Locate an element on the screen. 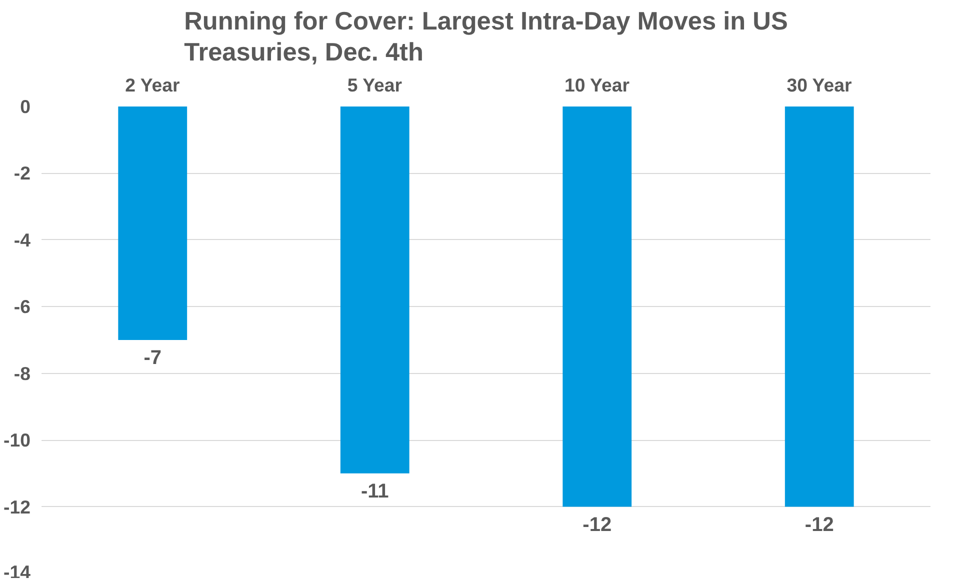 This screenshot has height=583, width=958. chart-title: Running for Cover: Largest Intra-Day Moves in US Treasuries, Dec. 4th is located at coordinates (486, 37).